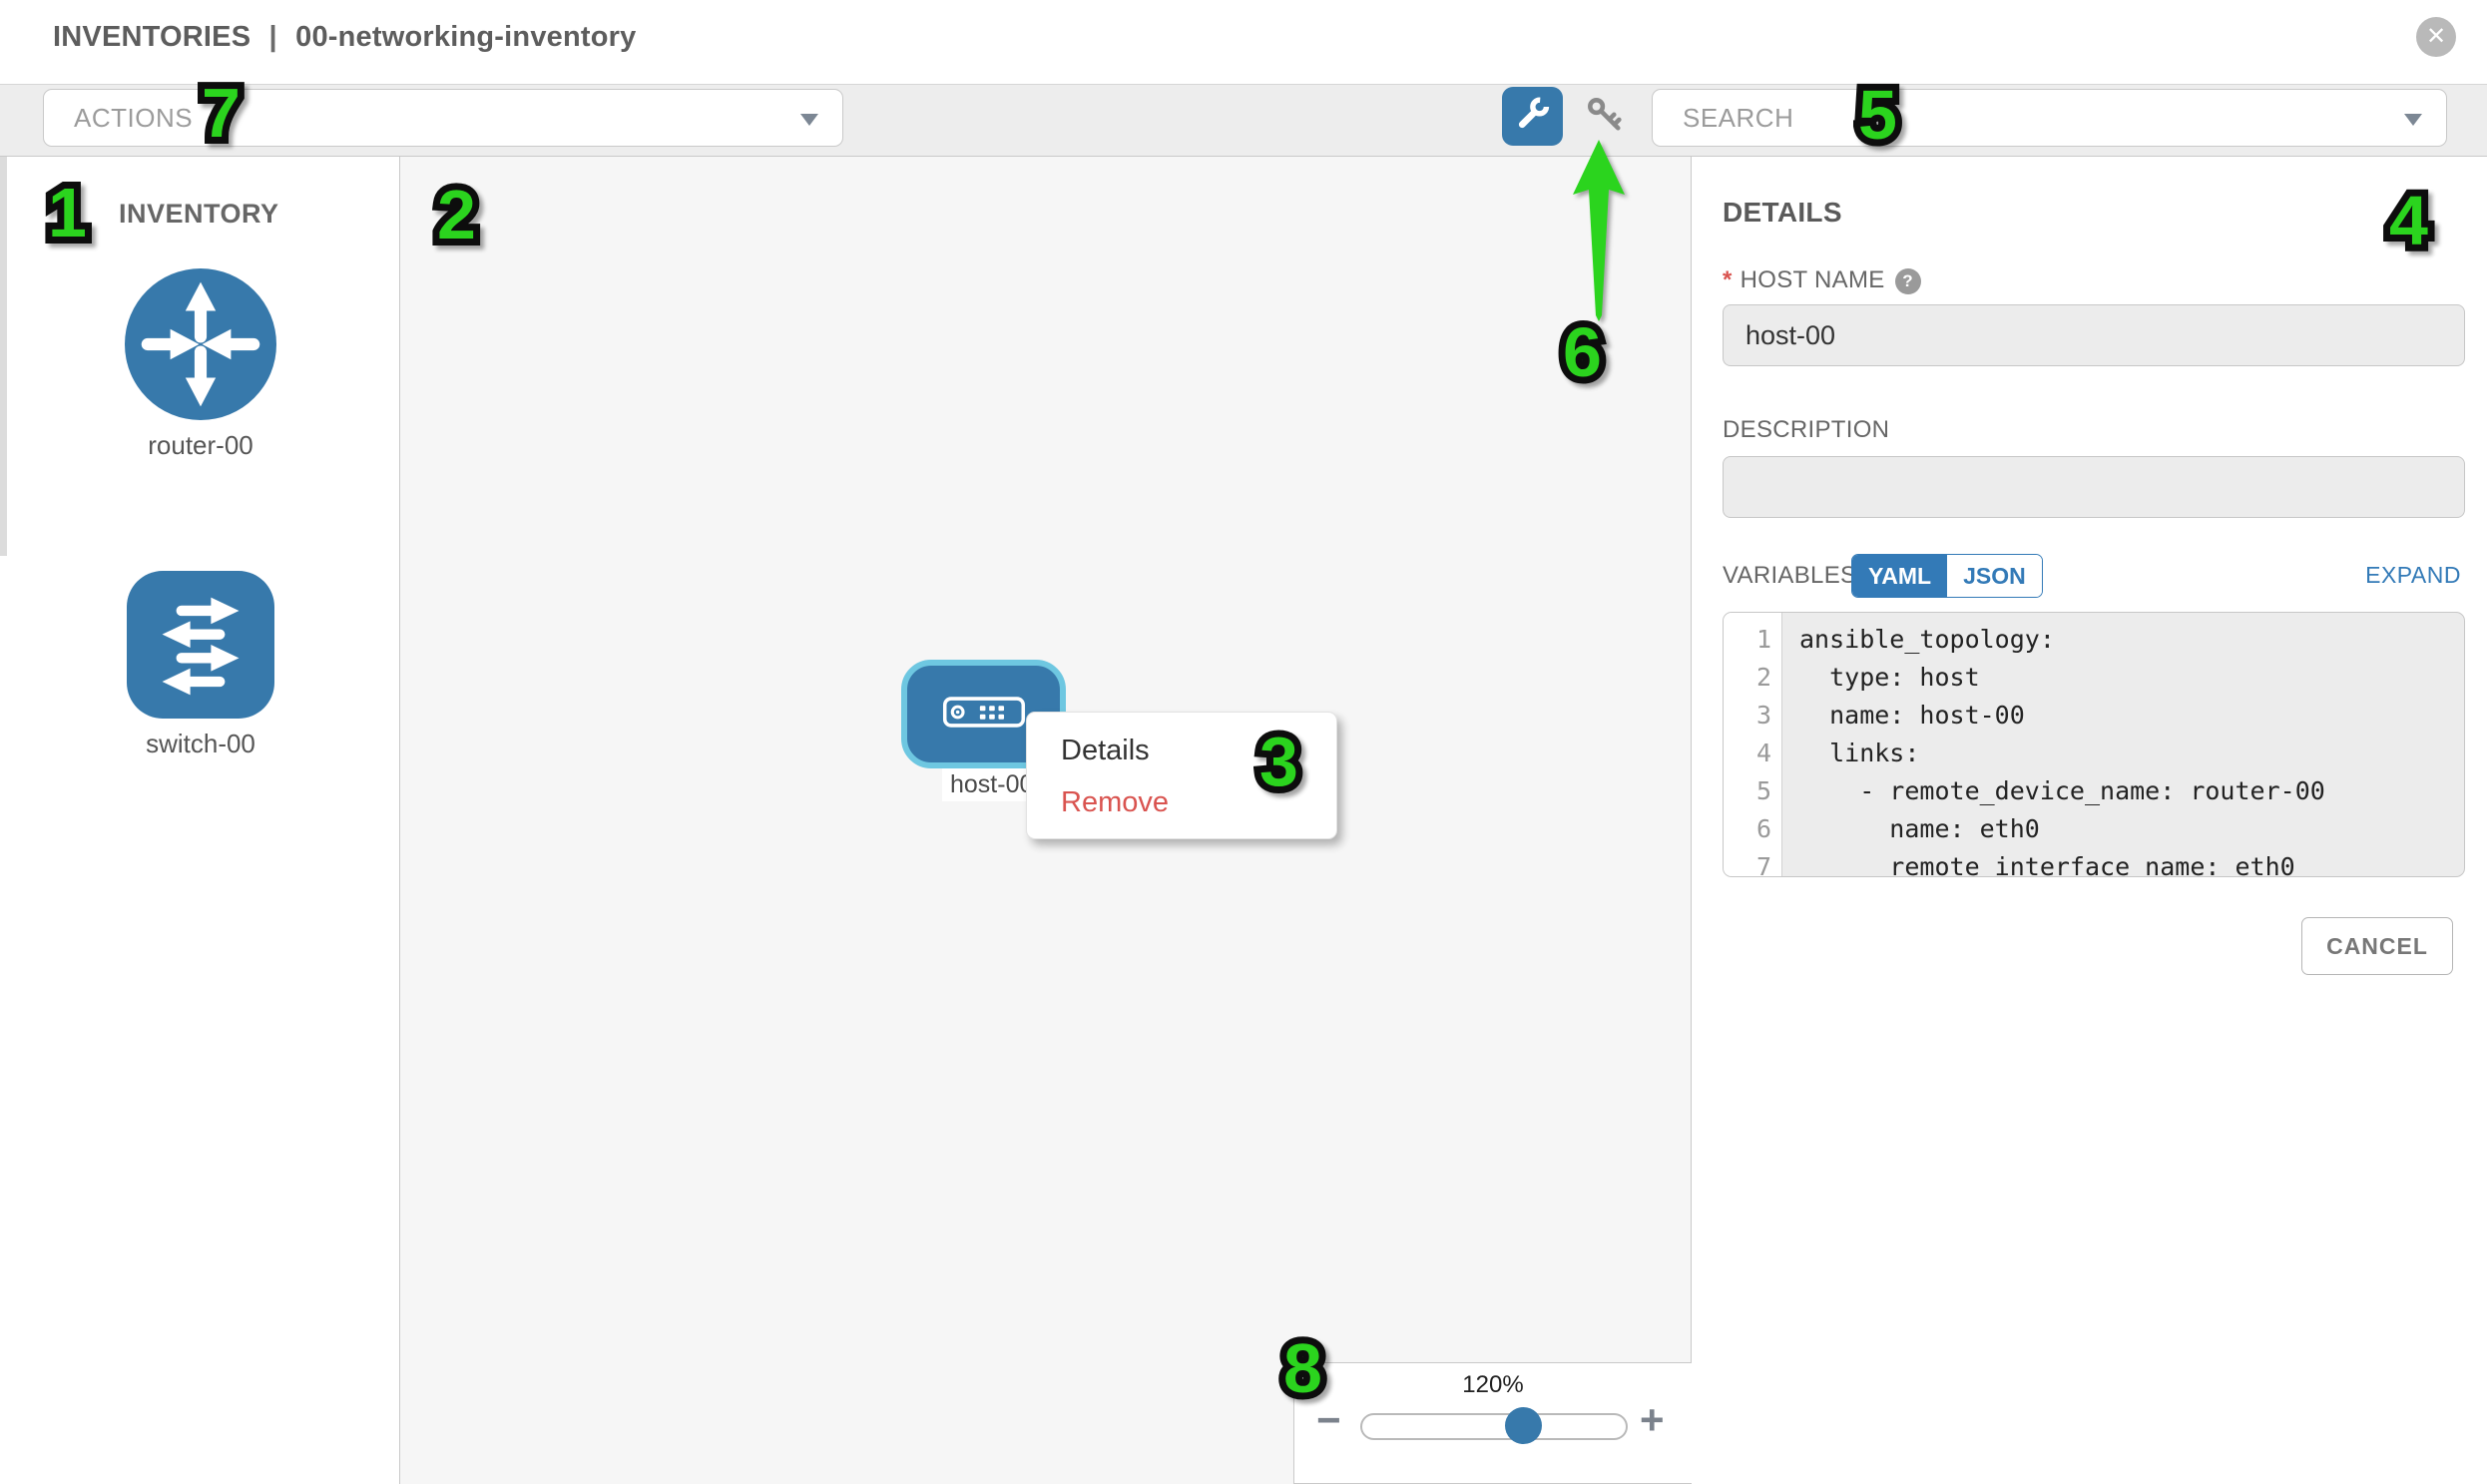  What do you see at coordinates (3, 356) in the screenshot?
I see `sidebar-scrollbar` at bounding box center [3, 356].